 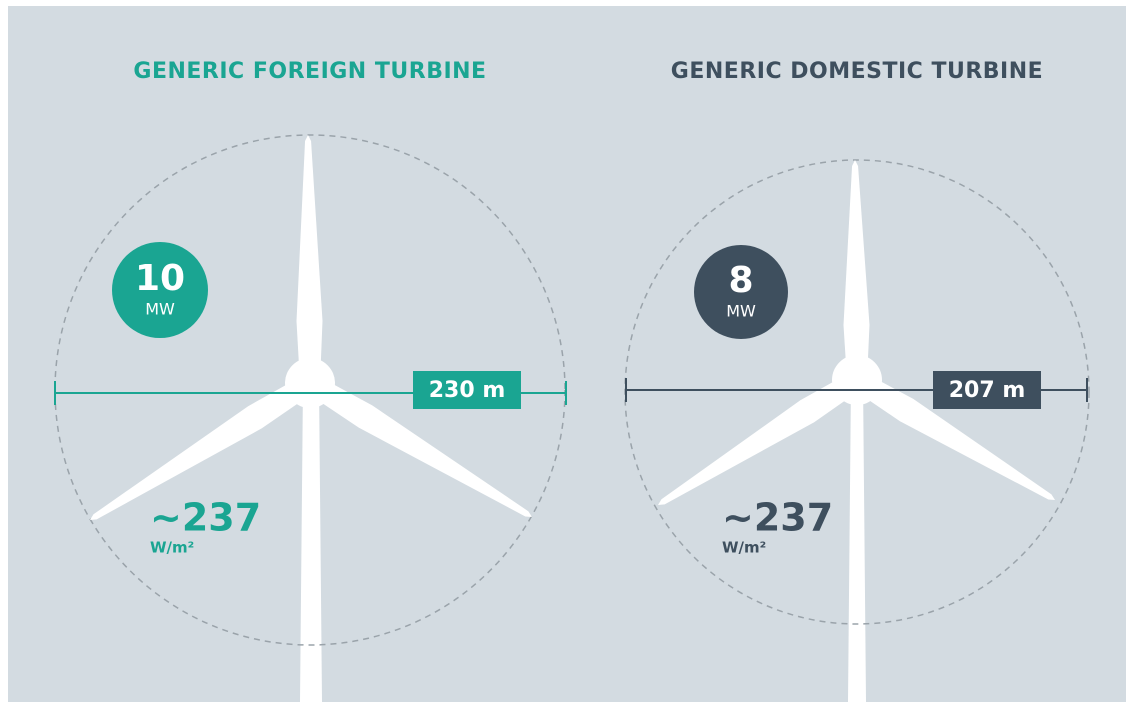 I want to click on panel-title: GENERIC FOREIGN TURBINE, so click(x=309, y=71).